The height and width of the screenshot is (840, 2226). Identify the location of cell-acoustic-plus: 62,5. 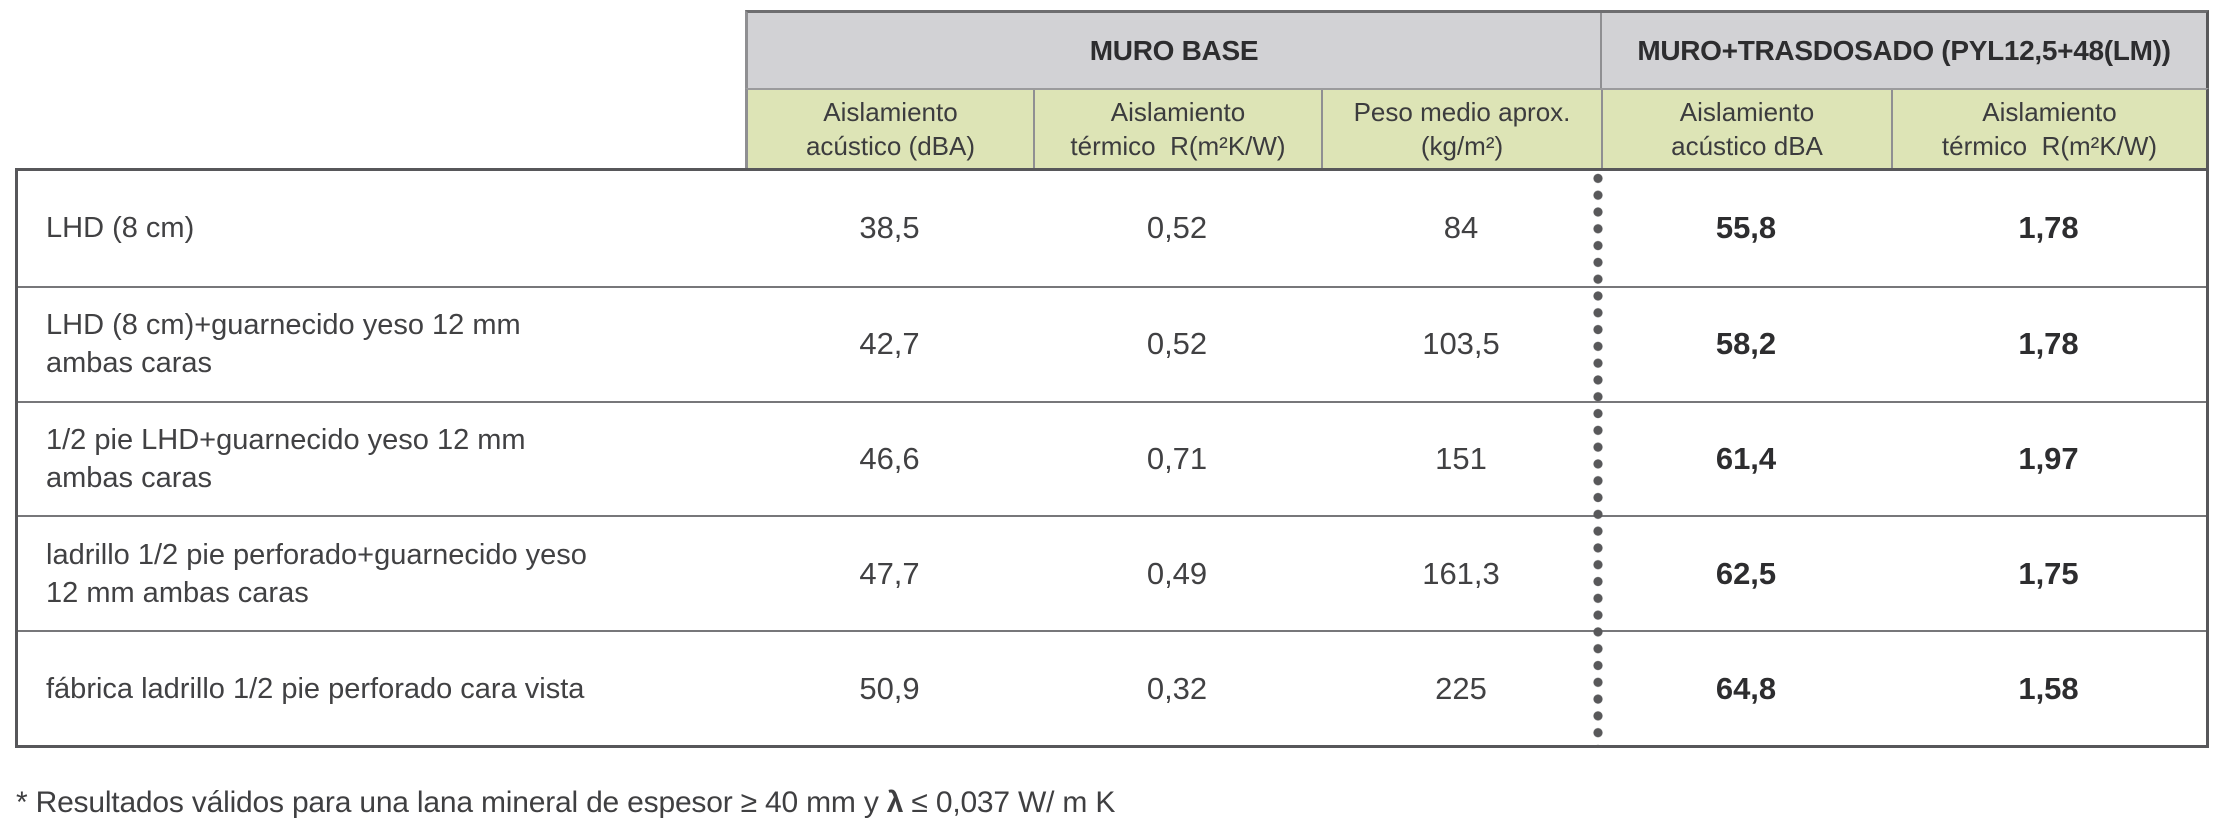
(1746, 573).